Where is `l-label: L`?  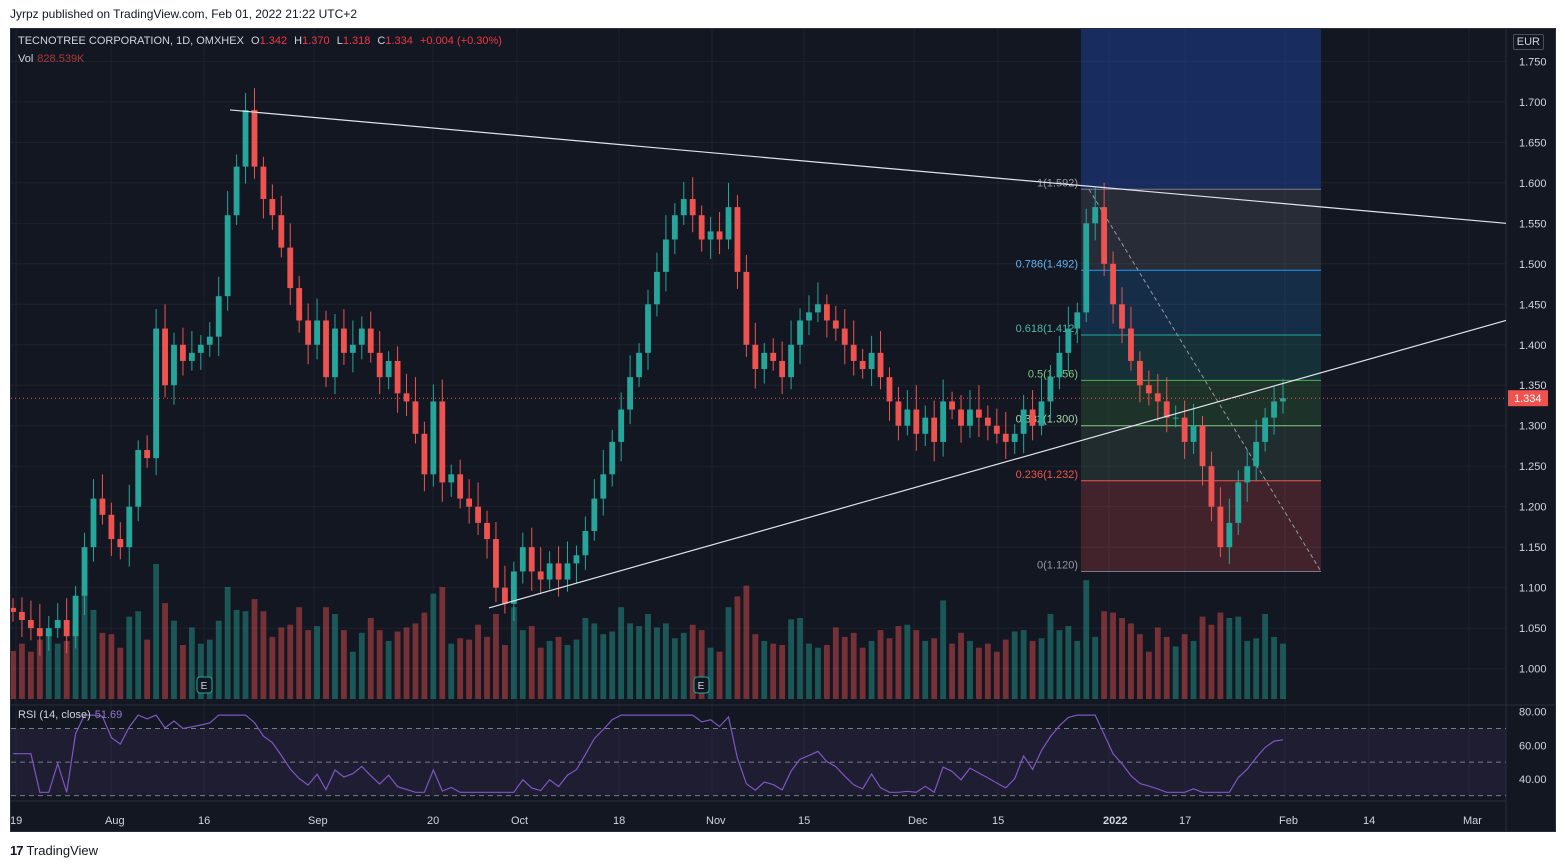
l-label: L is located at coordinates (339, 41).